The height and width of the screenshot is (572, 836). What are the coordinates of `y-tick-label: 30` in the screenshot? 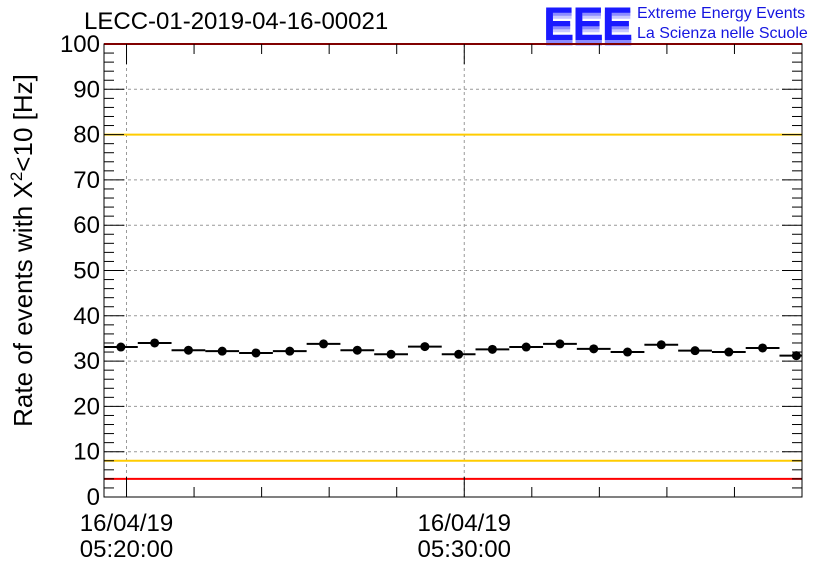 It's located at (86, 361).